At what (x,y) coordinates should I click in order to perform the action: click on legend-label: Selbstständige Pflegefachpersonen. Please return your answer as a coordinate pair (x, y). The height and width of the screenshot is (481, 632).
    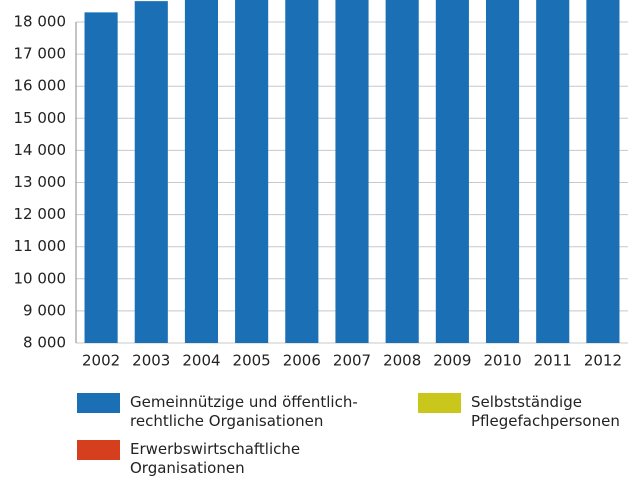
    Looking at the image, I should click on (545, 411).